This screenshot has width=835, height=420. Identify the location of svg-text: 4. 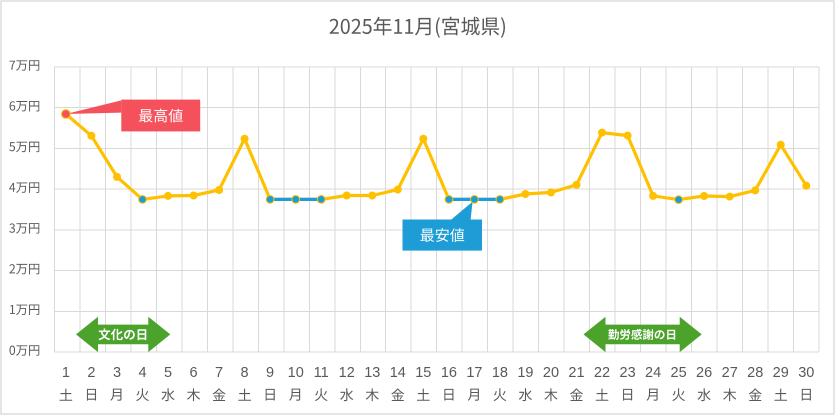
(142, 373).